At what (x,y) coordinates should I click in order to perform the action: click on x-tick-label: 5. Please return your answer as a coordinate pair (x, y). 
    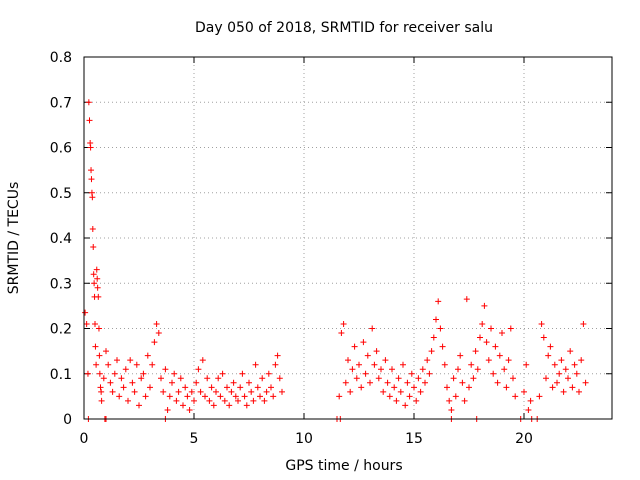
    Looking at the image, I should click on (194, 439).